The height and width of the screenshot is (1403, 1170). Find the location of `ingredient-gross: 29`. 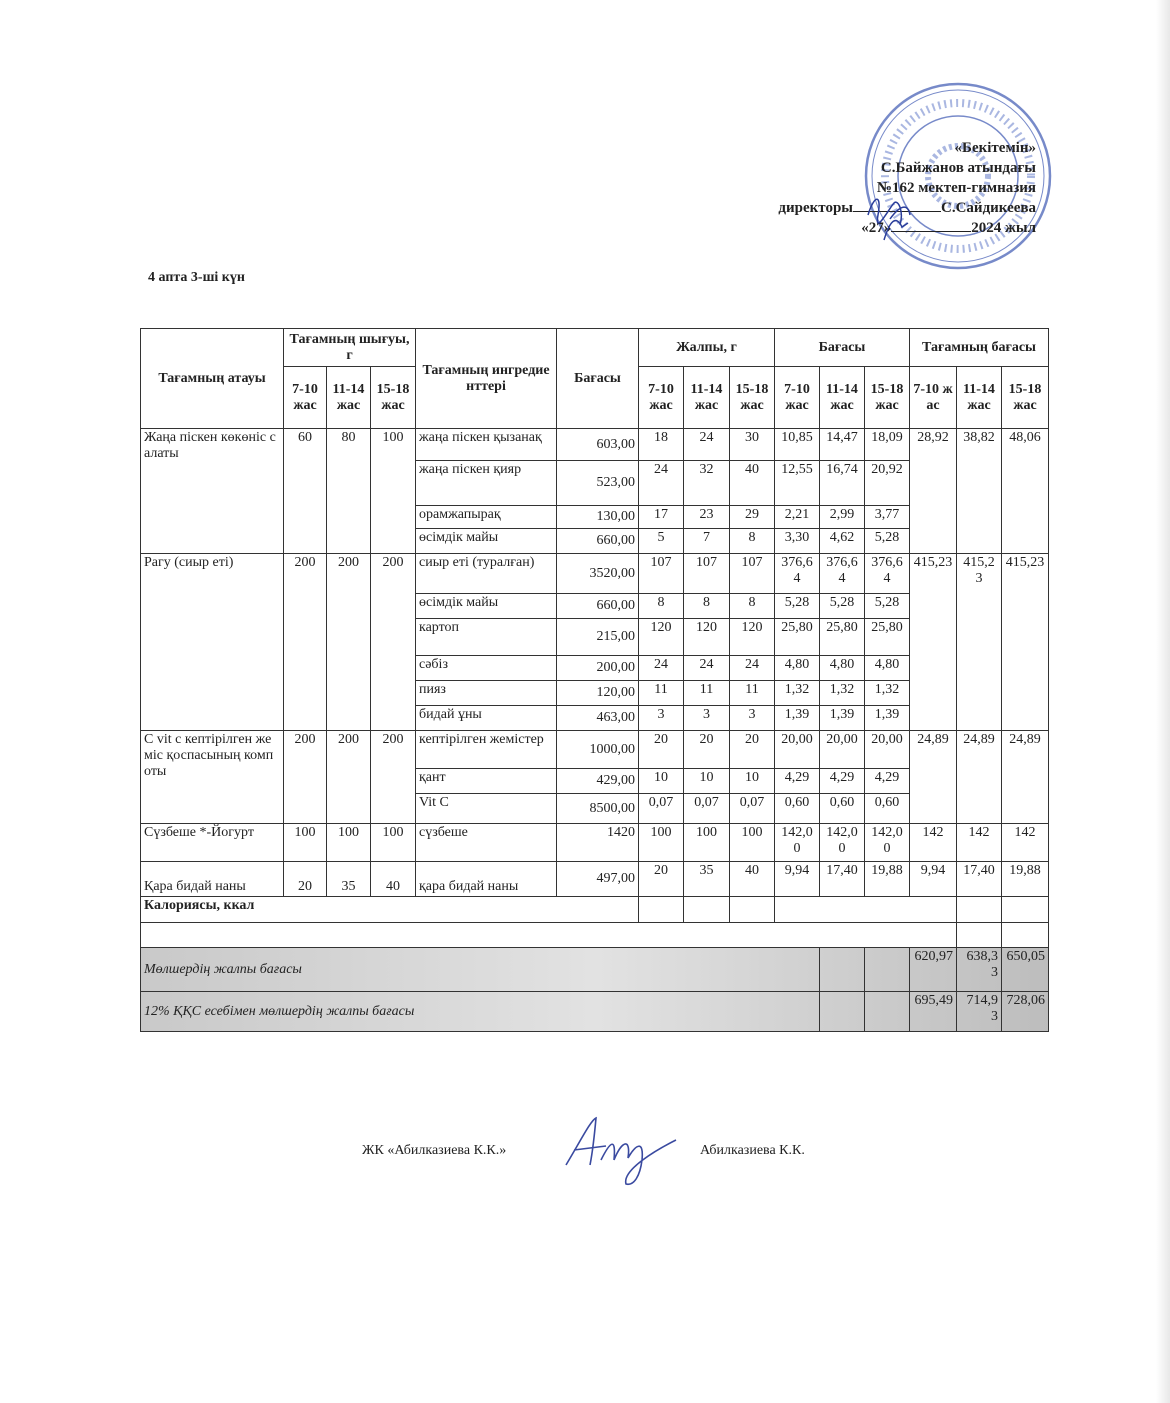

ingredient-gross: 29 is located at coordinates (752, 517).